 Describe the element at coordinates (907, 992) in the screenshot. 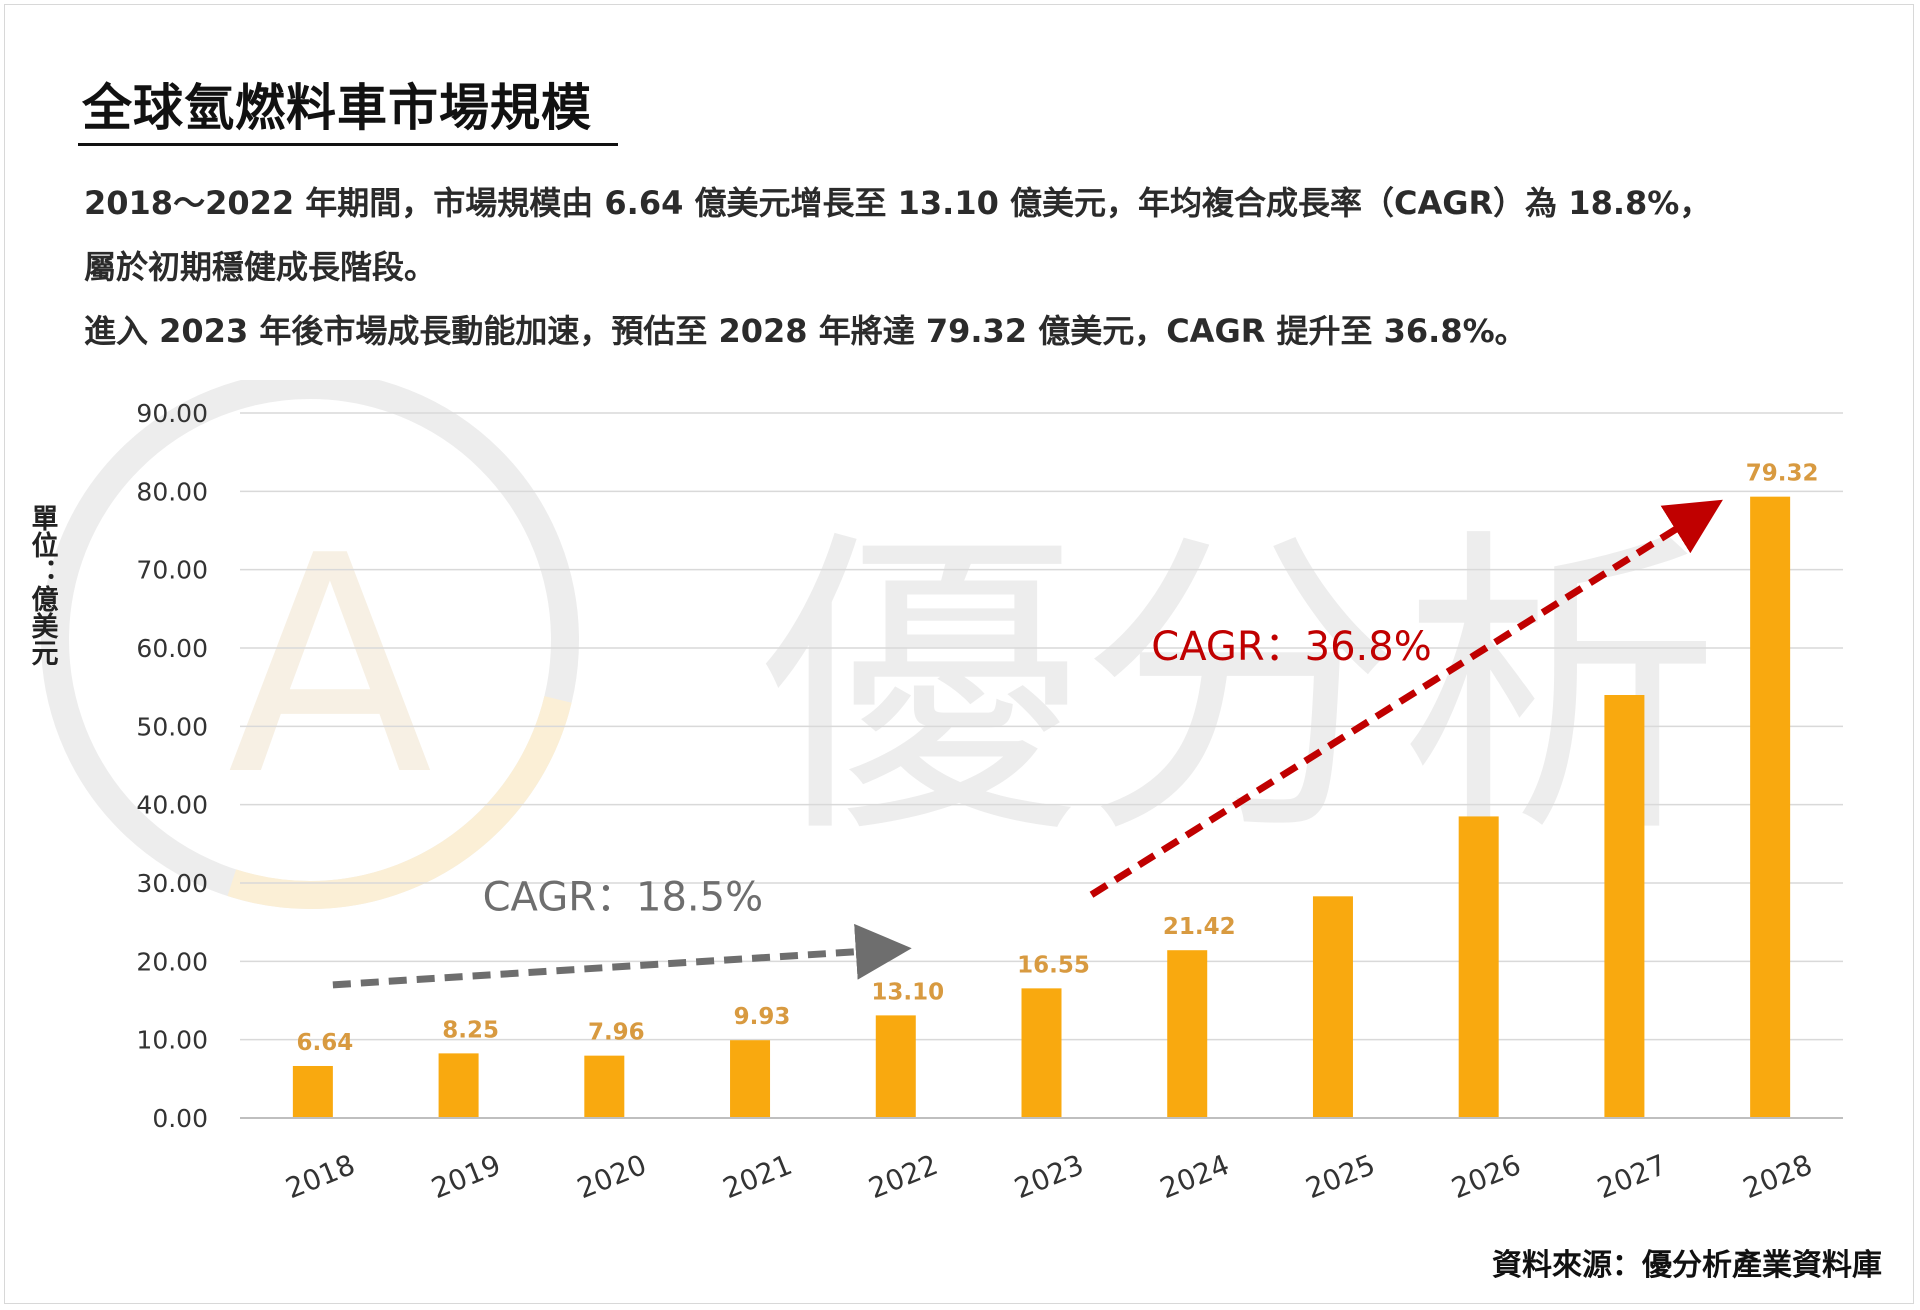

I see `data-label: 13.10` at that location.